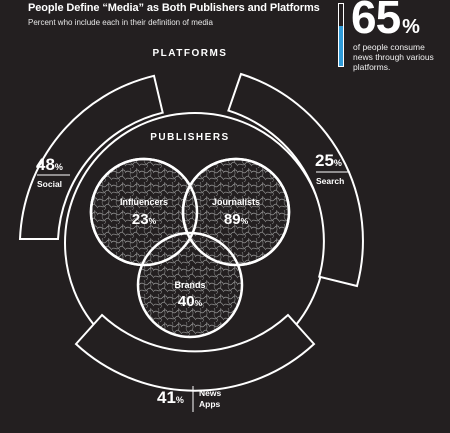 This screenshot has height=433, width=450. Describe the element at coordinates (210, 404) in the screenshot. I see `platform-name-news-apps-line2: Apps` at that location.